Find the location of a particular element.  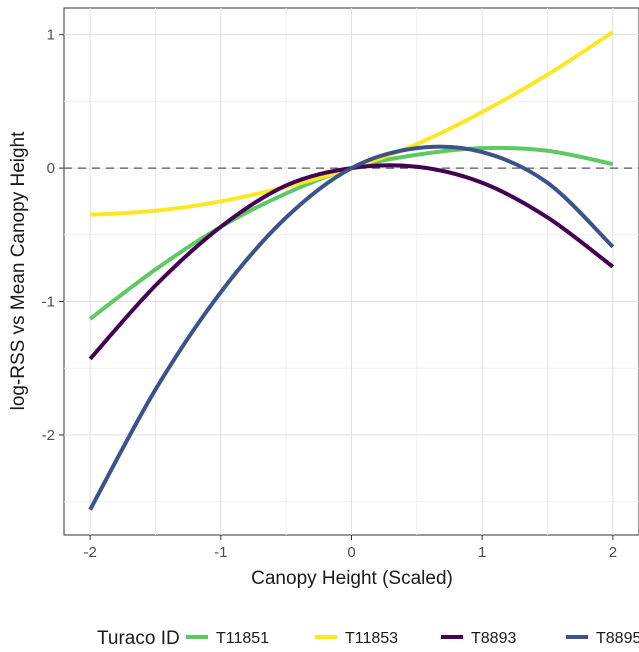

legend: Turaco ID T11851 T11853 T8893 T8895 is located at coordinates (368, 638).